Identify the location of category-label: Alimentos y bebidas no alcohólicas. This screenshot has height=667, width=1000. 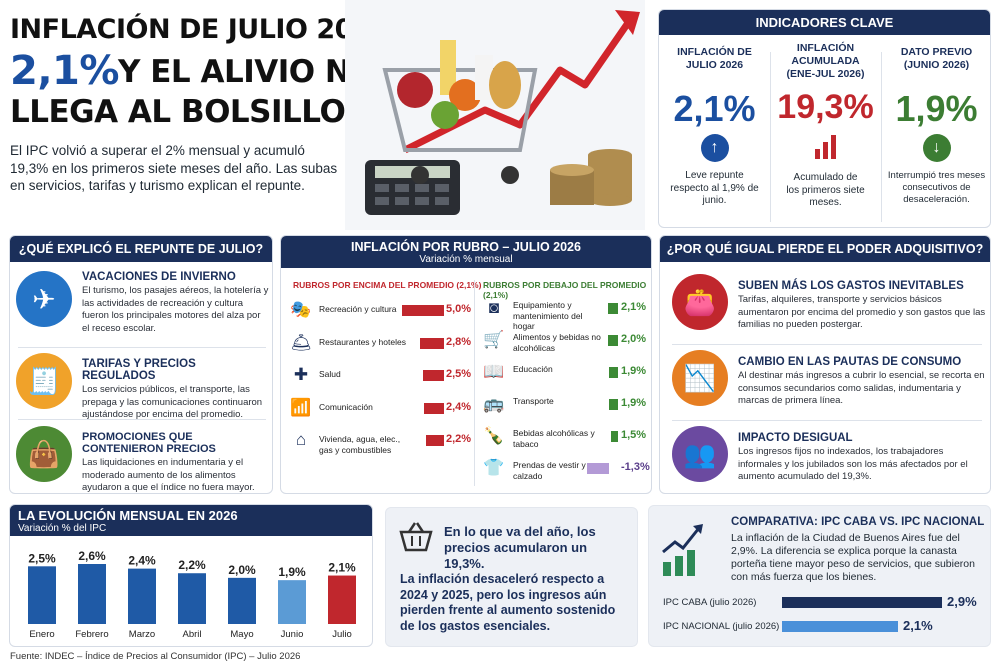
(557, 342).